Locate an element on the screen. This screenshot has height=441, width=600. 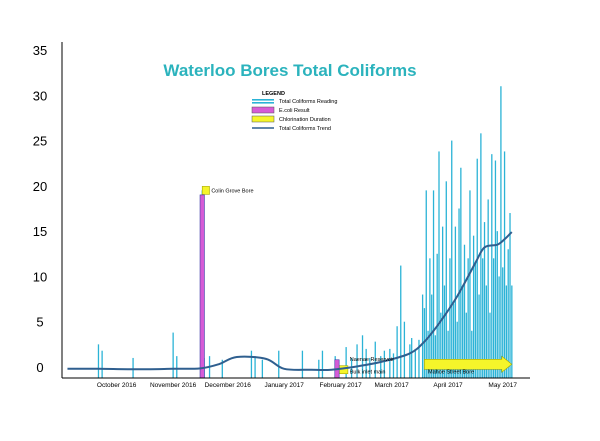
y-tick-label: 30 is located at coordinates (40, 95).